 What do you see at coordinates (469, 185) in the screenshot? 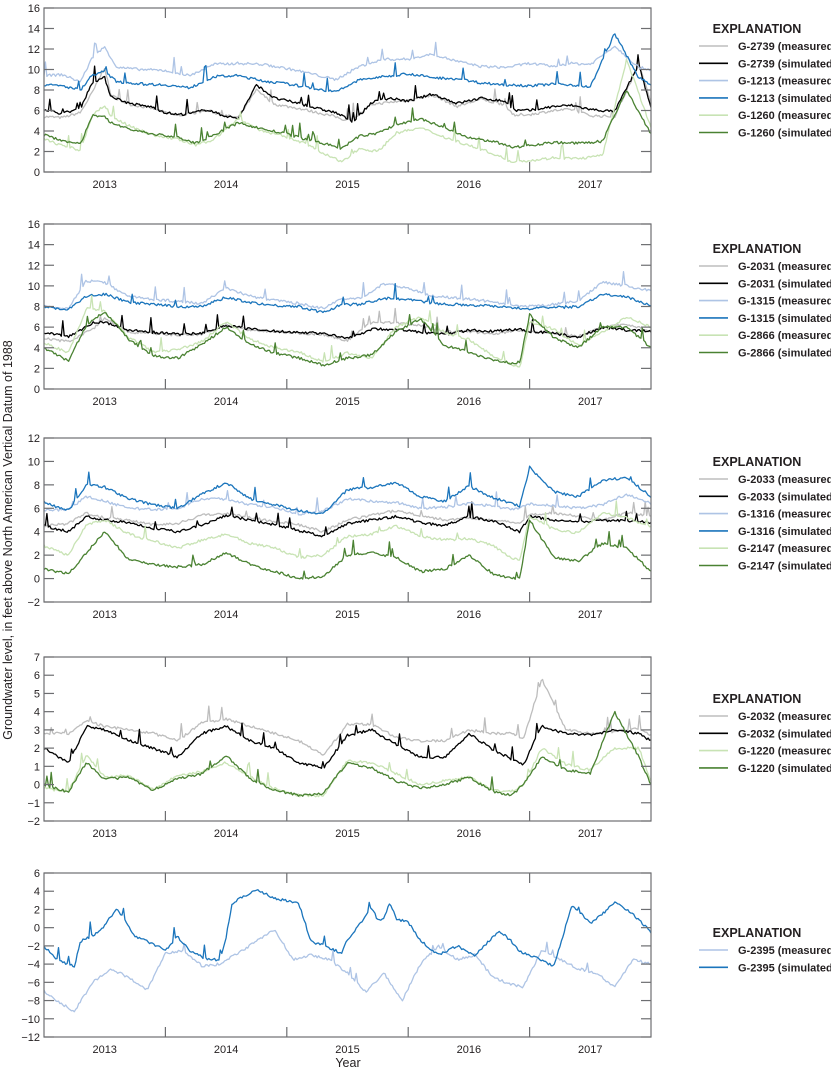
I see `x-tick-label: 2016` at bounding box center [469, 185].